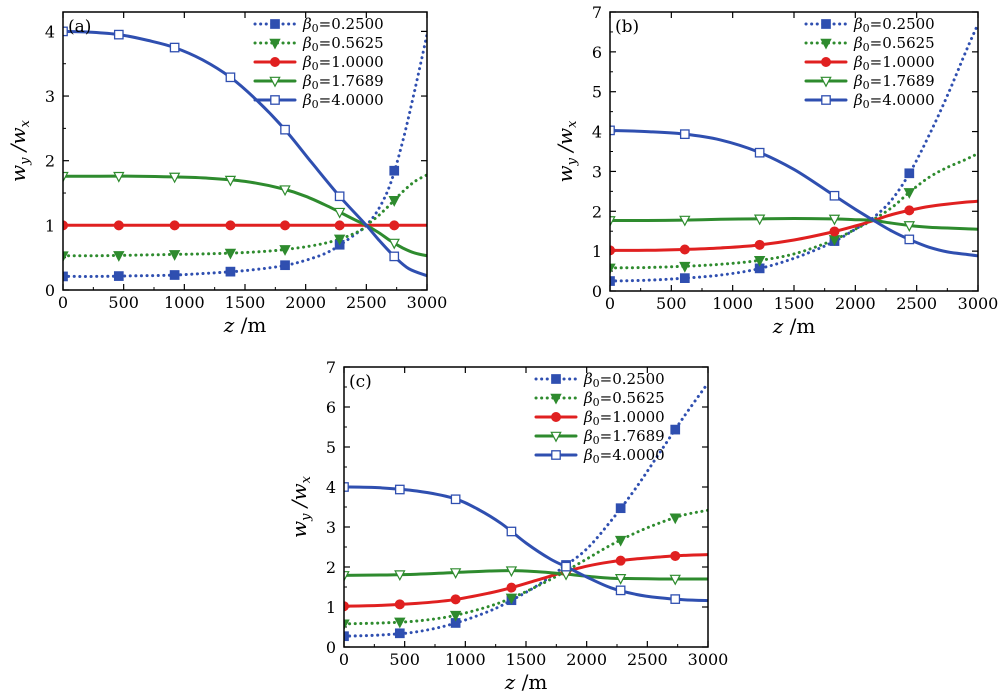 The image size is (1000, 699). What do you see at coordinates (50, 96) in the screenshot?
I see `y-tick-label: 3` at bounding box center [50, 96].